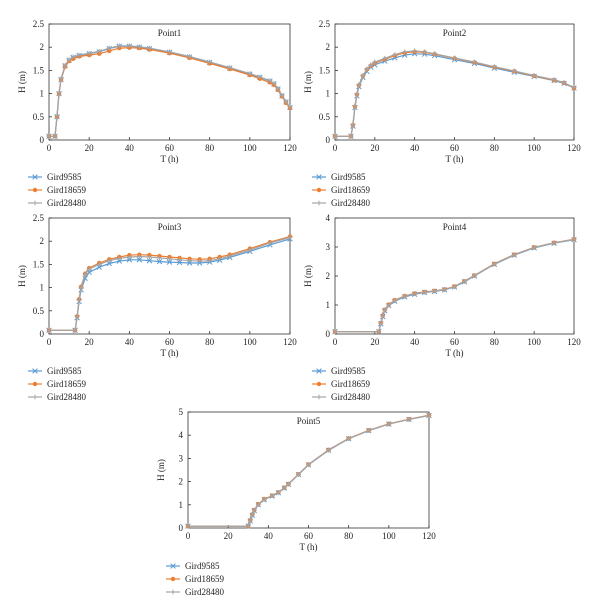 The width and height of the screenshot is (600, 616). What do you see at coordinates (170, 227) in the screenshot?
I see `chart-title: Point3` at bounding box center [170, 227].